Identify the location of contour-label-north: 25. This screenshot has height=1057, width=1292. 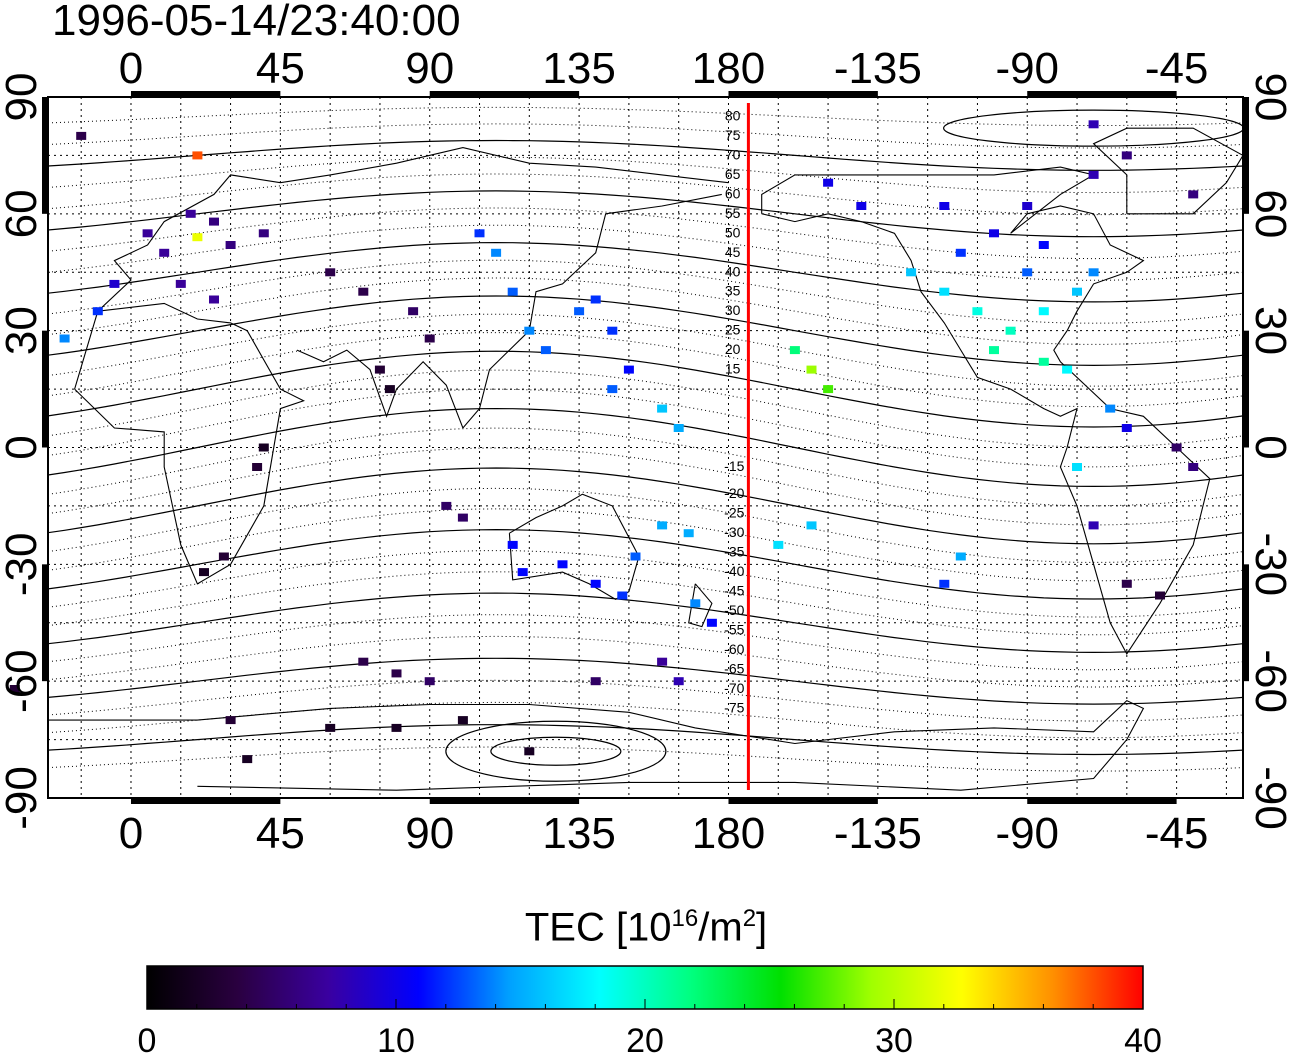
(733, 330).